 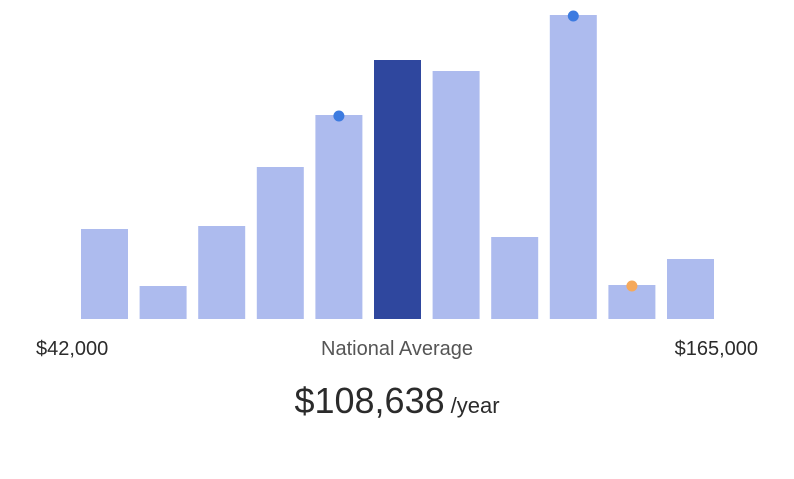 I want to click on range-min-label: $42,000, so click(x=72, y=349).